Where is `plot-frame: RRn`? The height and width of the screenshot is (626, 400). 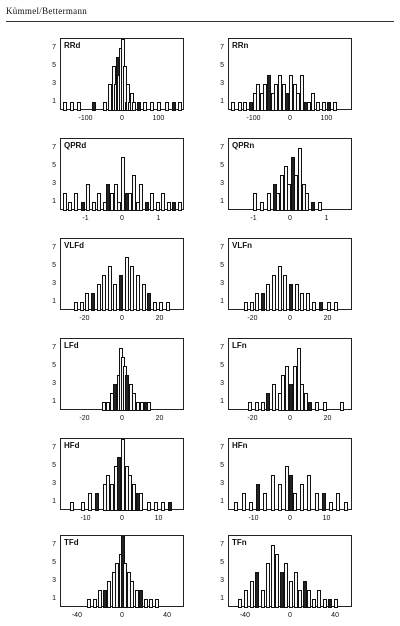
plot-frame: RRn is located at coordinates (290, 74).